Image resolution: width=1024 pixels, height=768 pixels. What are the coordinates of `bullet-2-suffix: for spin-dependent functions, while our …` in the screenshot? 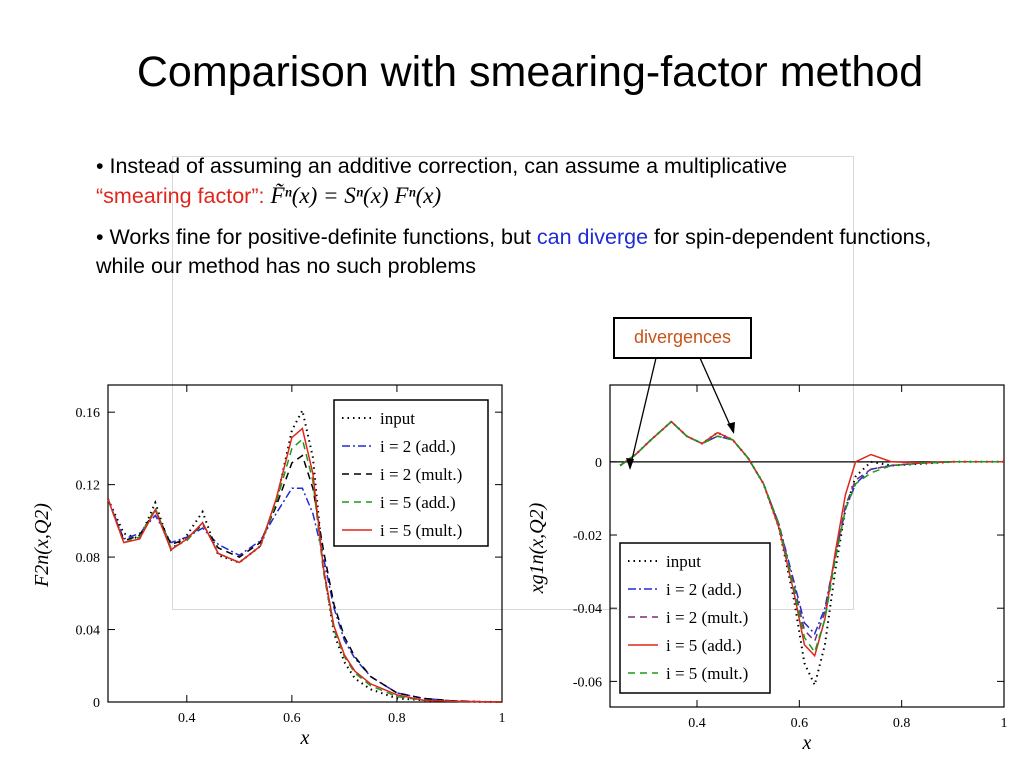 It's located at (514, 251).